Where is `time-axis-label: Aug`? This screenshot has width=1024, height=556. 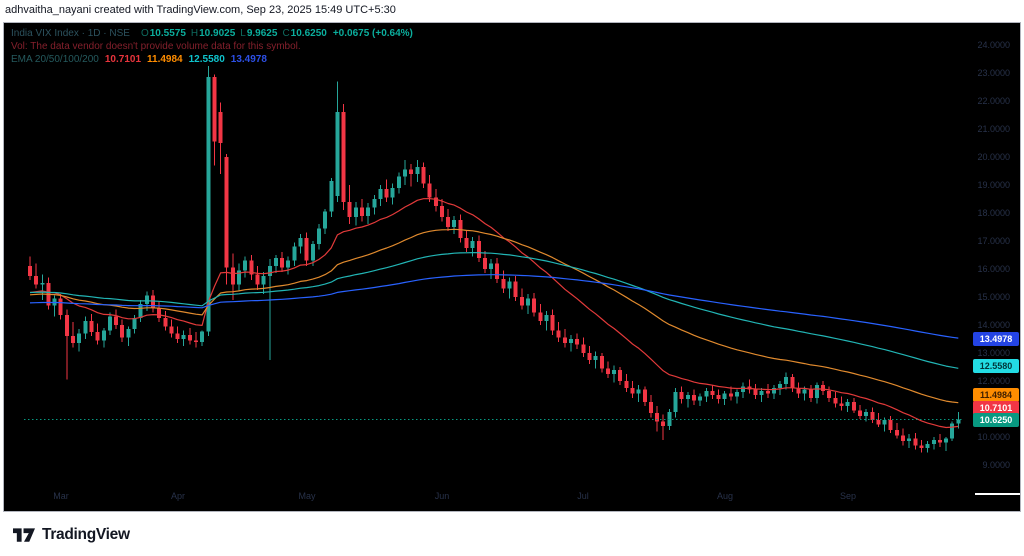
time-axis-label: Aug is located at coordinates (725, 496).